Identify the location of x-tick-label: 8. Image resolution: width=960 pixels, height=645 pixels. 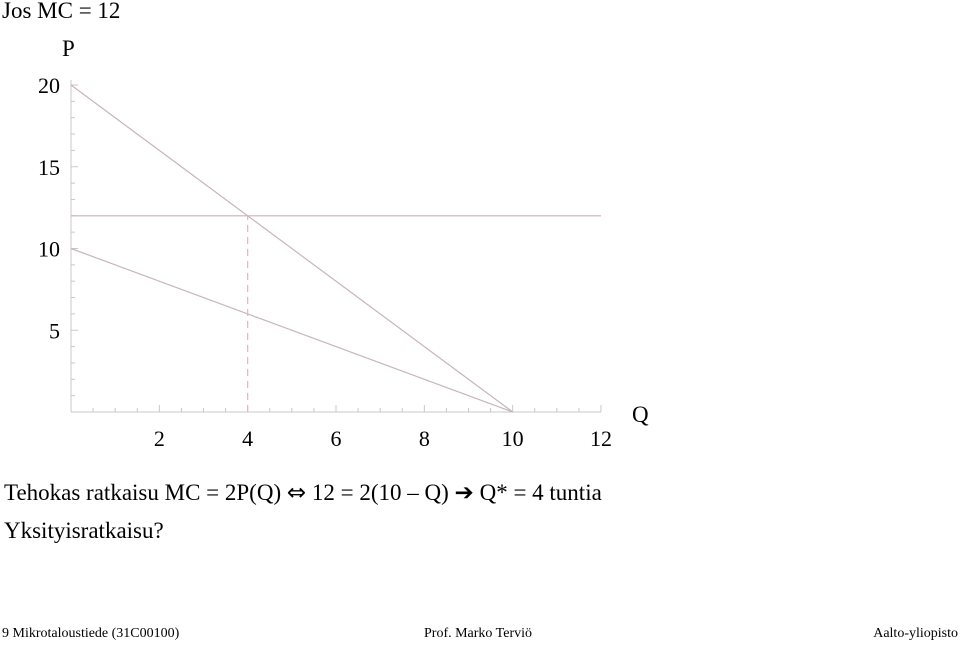
(424, 438).